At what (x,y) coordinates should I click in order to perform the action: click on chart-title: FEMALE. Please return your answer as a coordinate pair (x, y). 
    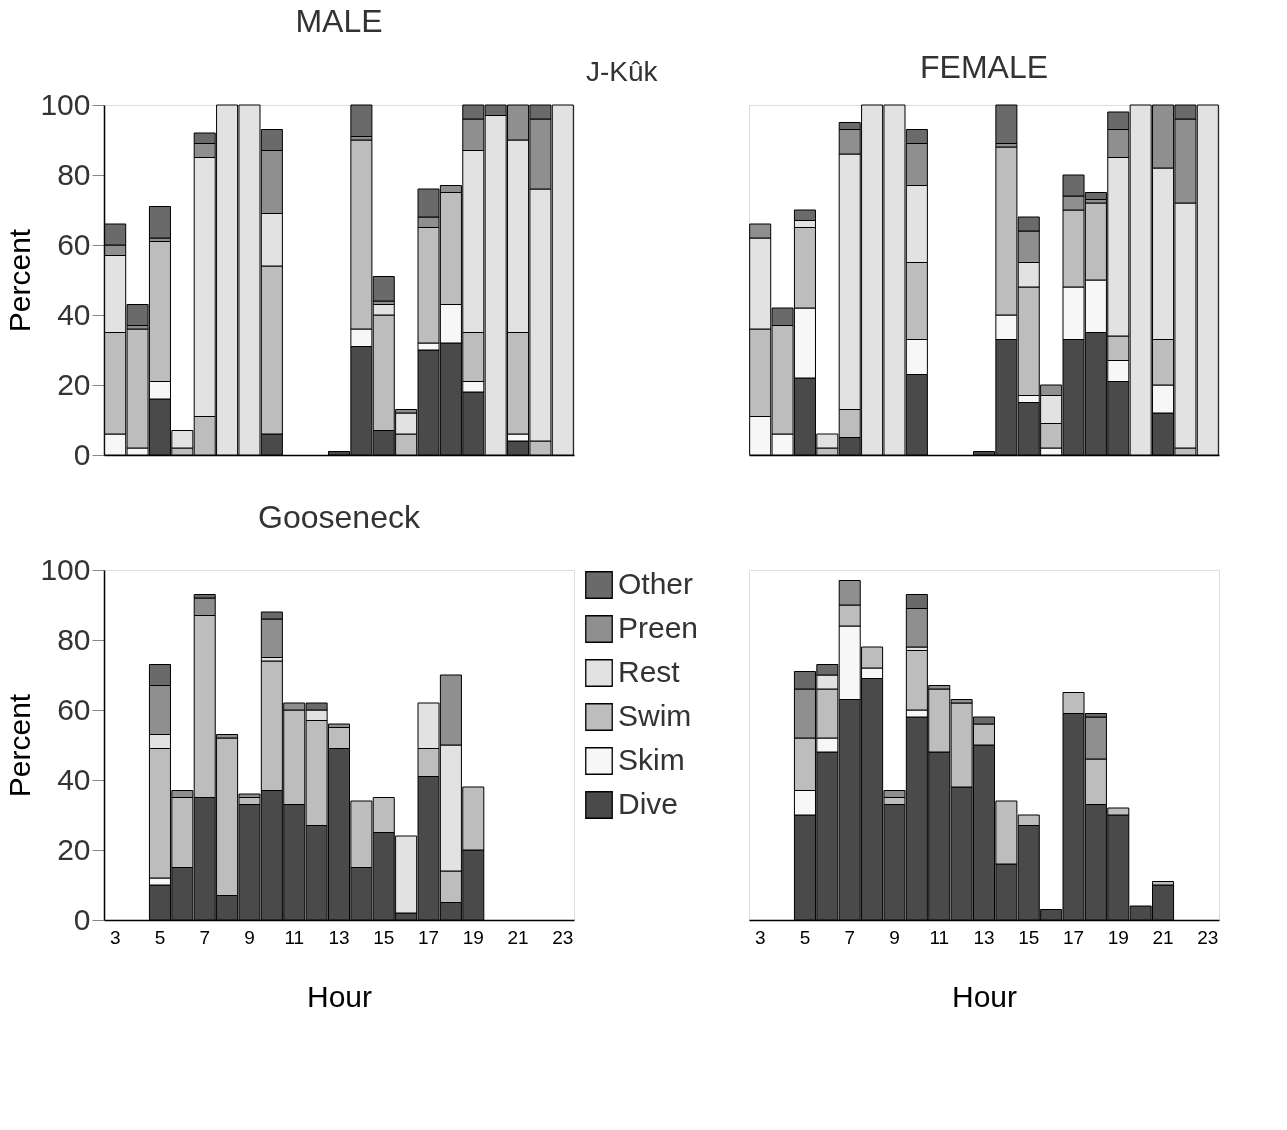
    Looking at the image, I should click on (984, 66).